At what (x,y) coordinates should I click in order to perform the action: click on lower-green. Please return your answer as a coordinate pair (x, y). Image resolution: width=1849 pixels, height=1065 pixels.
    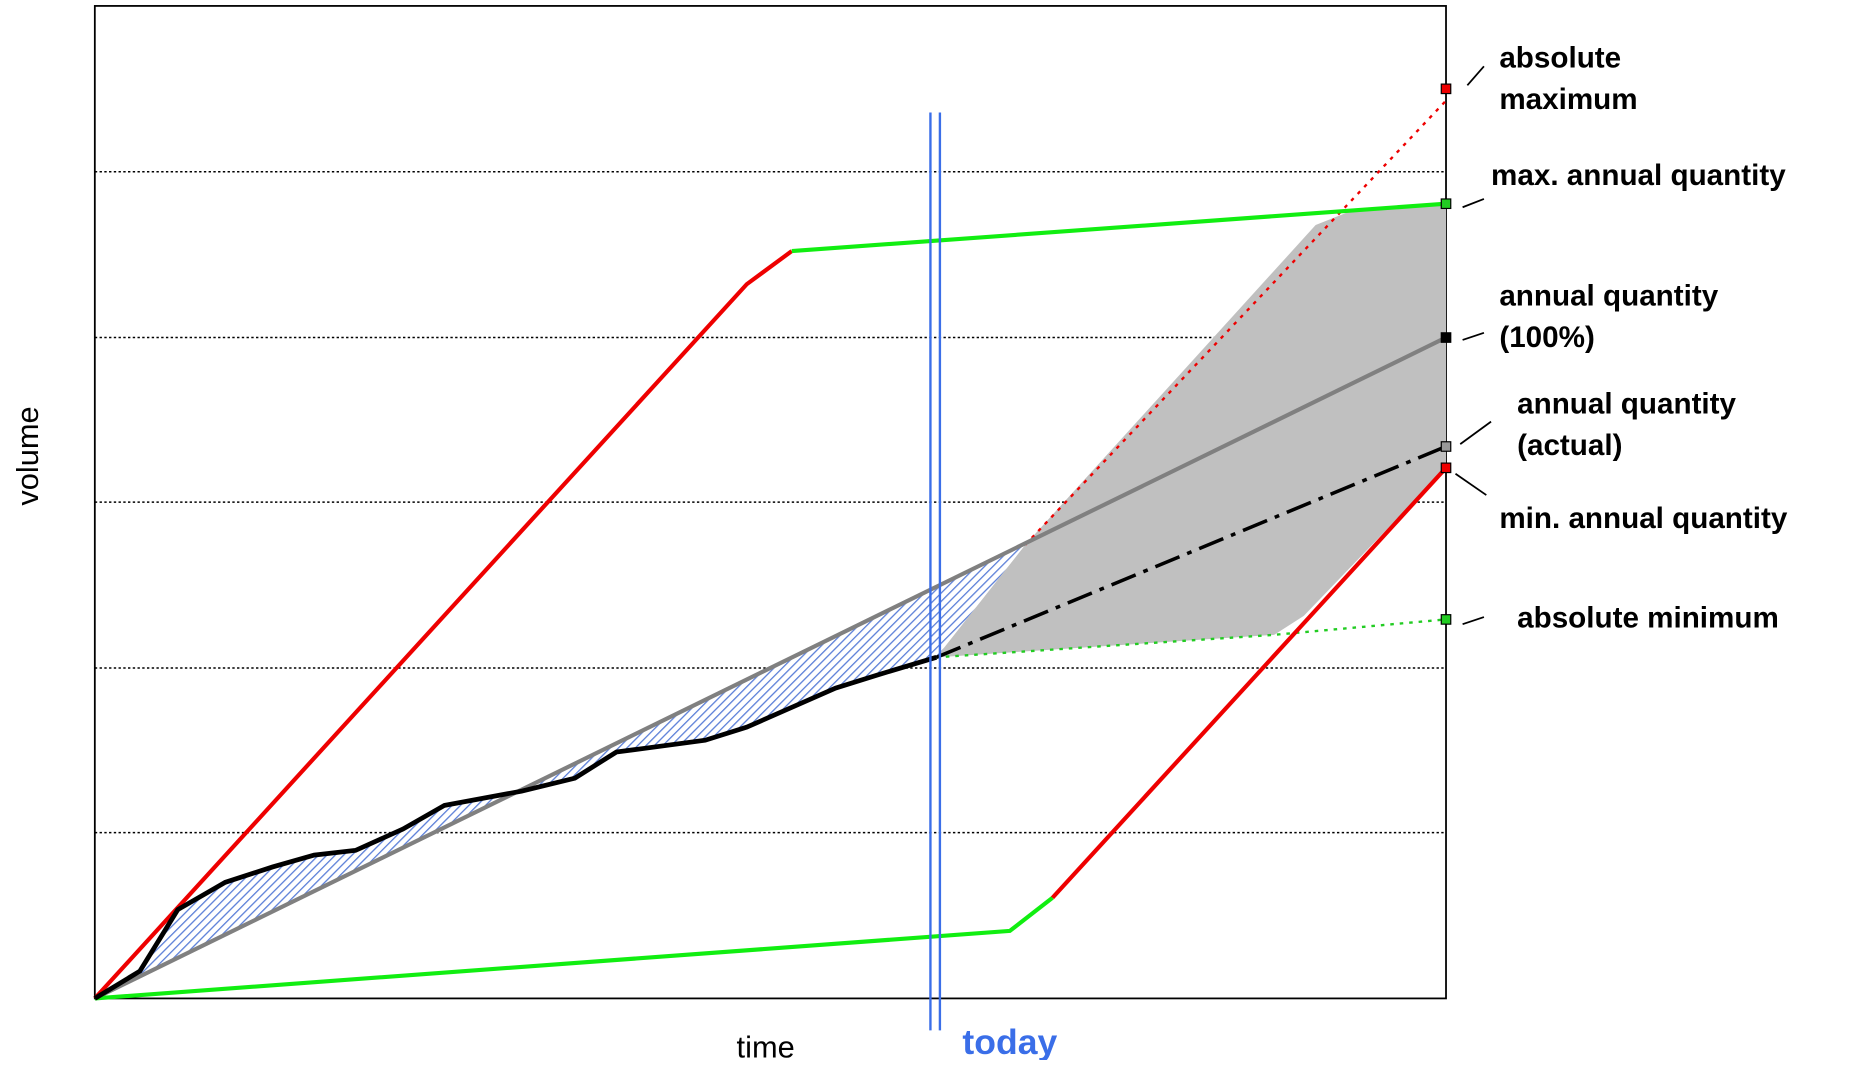
    Looking at the image, I should click on (574, 948).